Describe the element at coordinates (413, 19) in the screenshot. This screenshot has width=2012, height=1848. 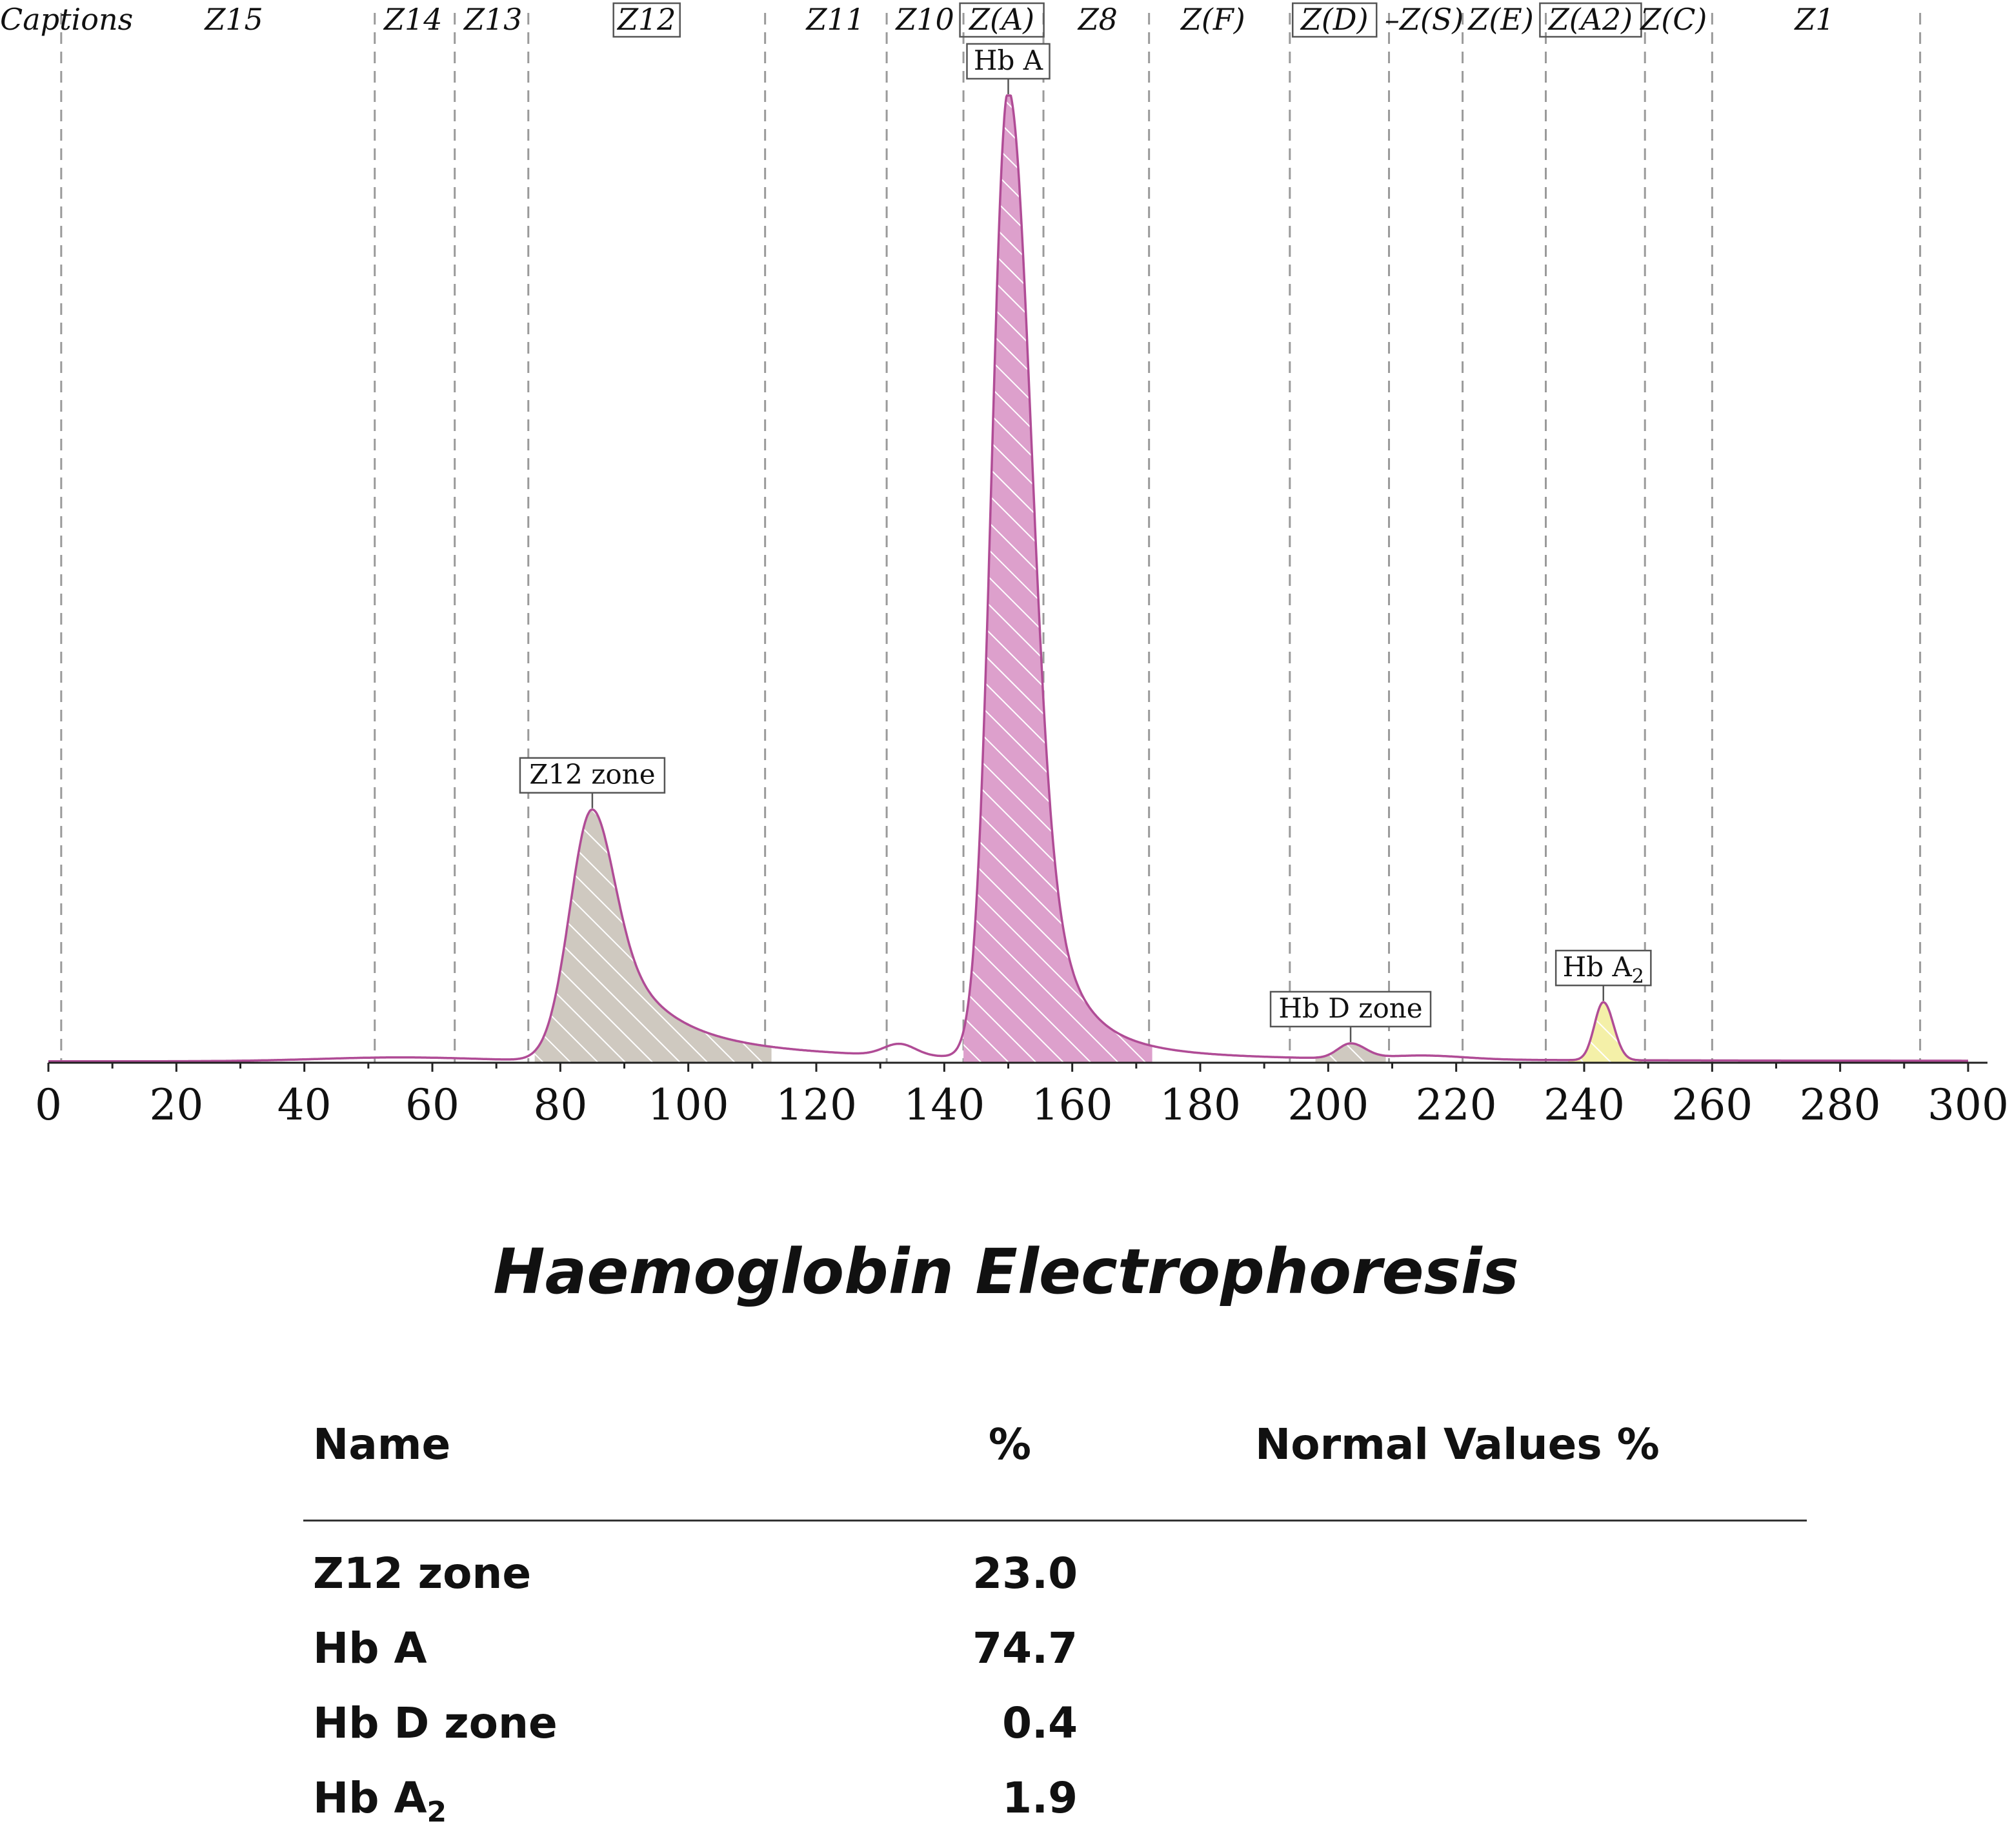
I see `zone-label-1: Z14` at that location.